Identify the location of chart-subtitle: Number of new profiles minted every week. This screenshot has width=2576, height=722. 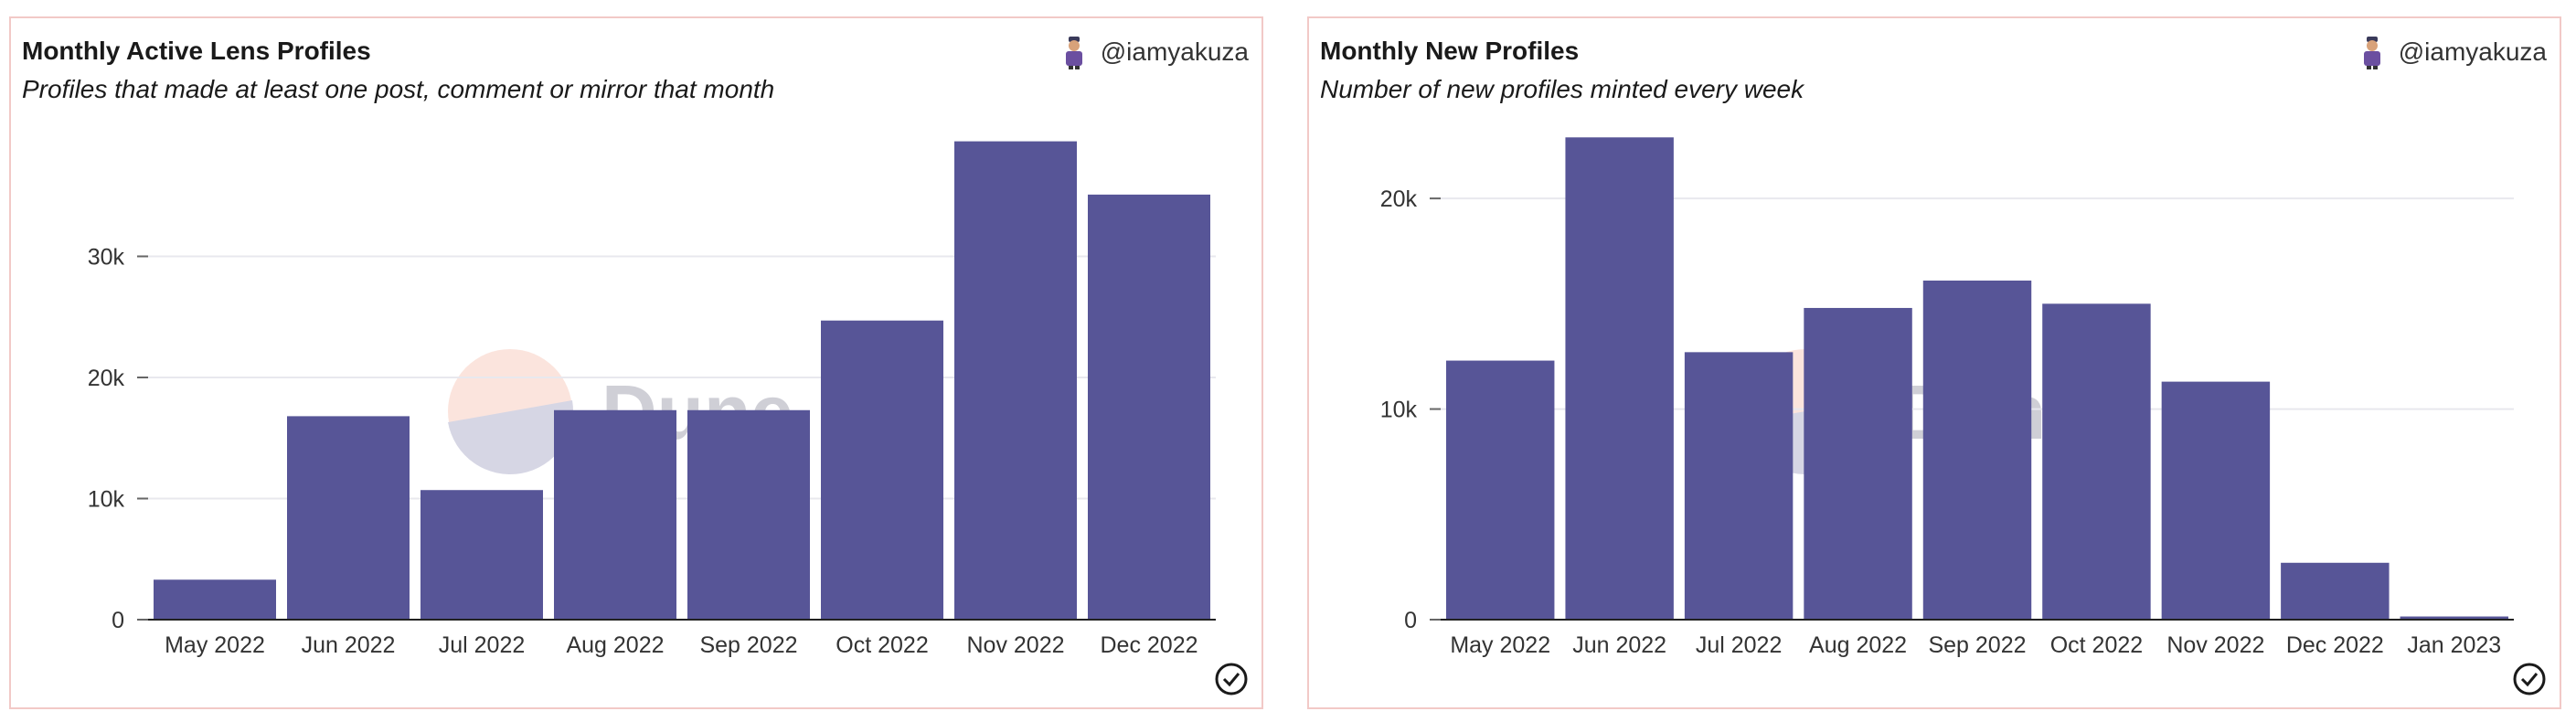
(1562, 89).